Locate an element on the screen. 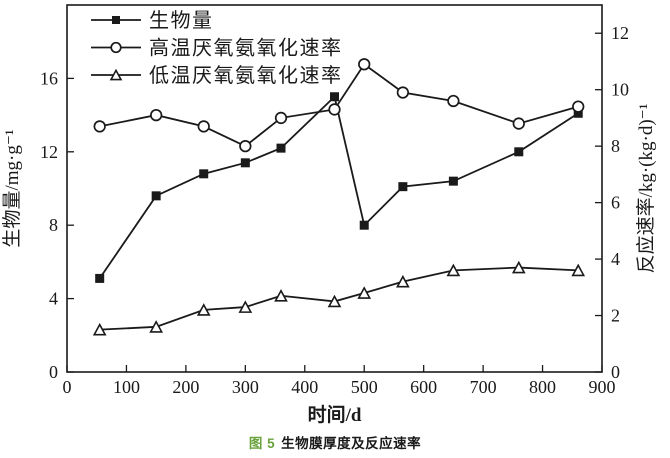 The image size is (670, 458). legend-item-biomass: 生物量 is located at coordinates (152, 20).